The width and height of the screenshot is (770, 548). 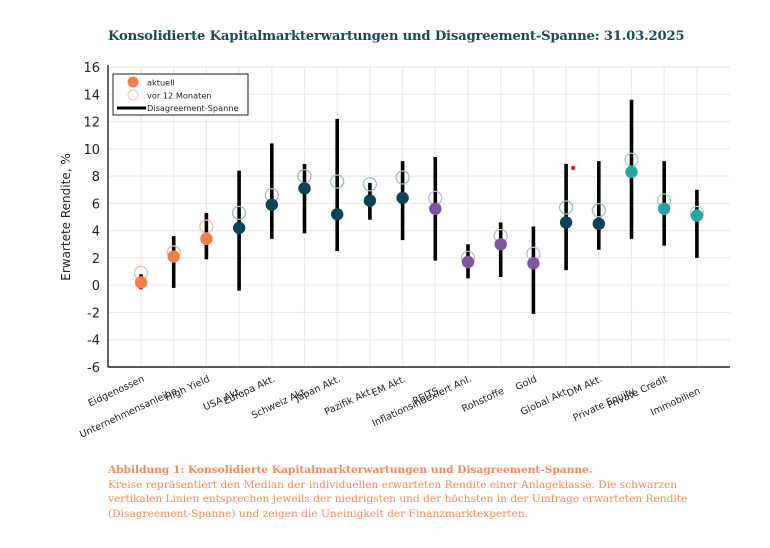 What do you see at coordinates (93, 313) in the screenshot?
I see `y-tick-label: -2` at bounding box center [93, 313].